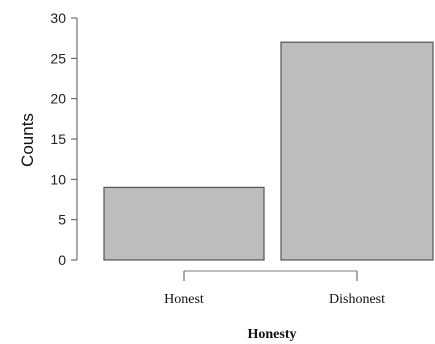  What do you see at coordinates (58, 139) in the screenshot?
I see `y-tick-label: 15` at bounding box center [58, 139].